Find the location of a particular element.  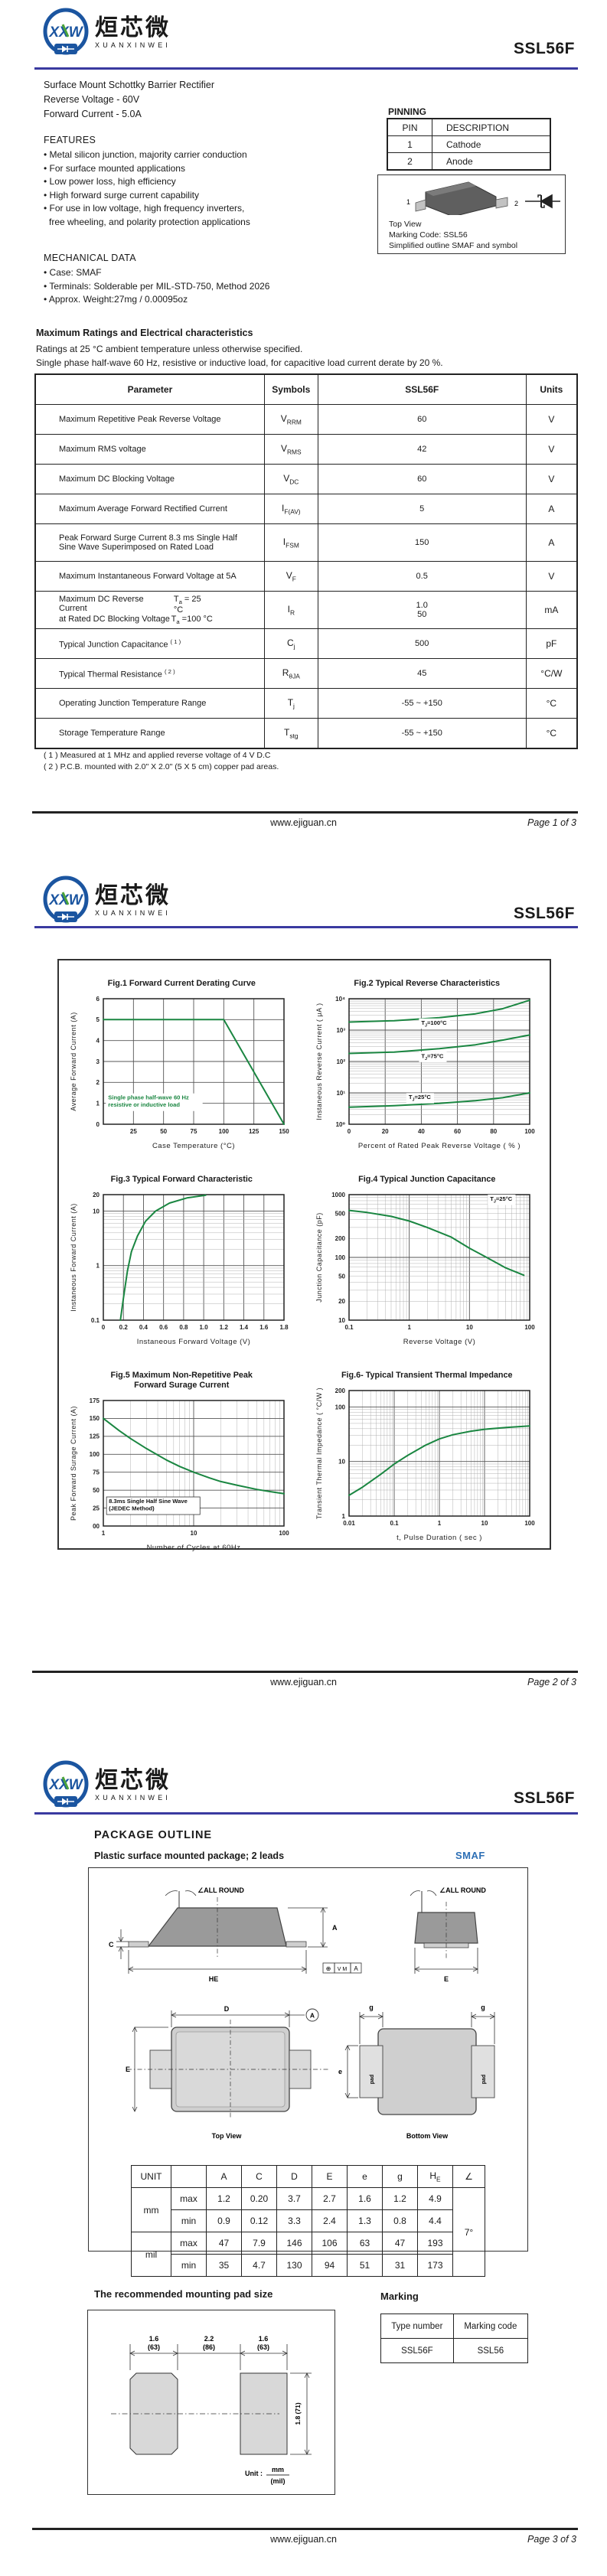

dim-row: min 0.9 0.12 3.3 2.4 1.3 0.8 4.4 is located at coordinates (308, 2220).